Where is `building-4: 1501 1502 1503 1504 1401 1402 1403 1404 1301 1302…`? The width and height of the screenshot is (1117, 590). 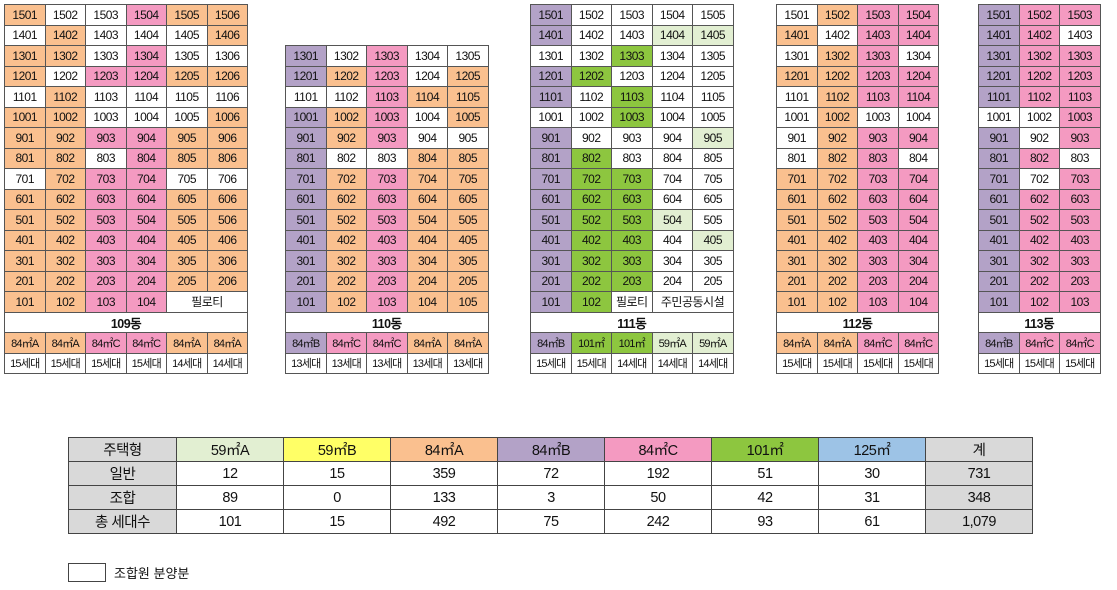
building-4: 1501 1502 1503 1504 1401 1402 1403 1404 1301 1302… is located at coordinates (857, 189).